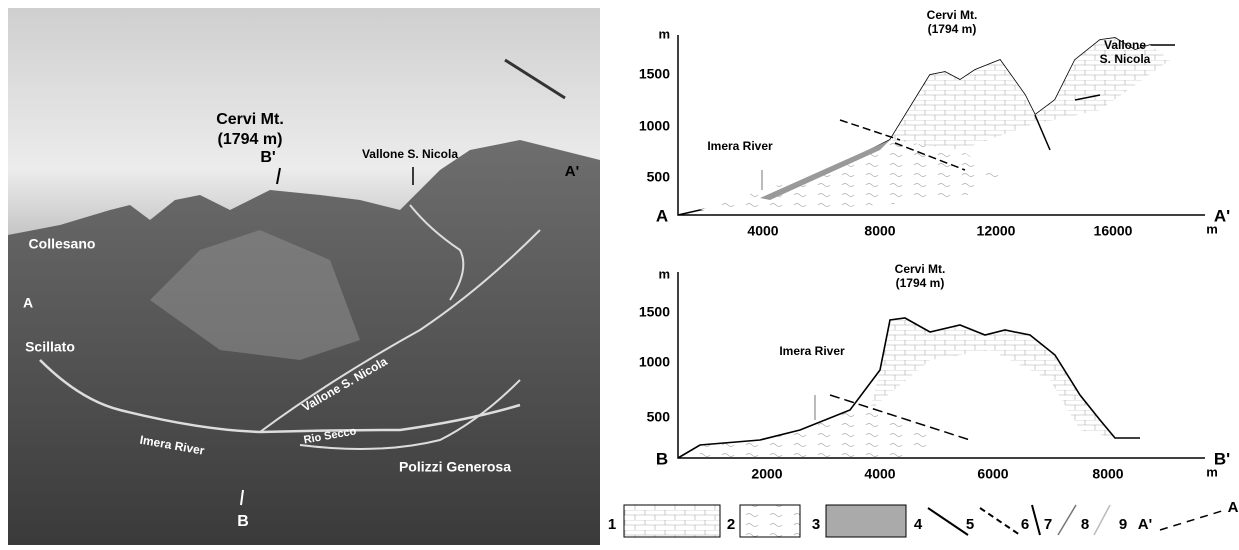 The width and height of the screenshot is (1239, 550). What do you see at coordinates (970, 524) in the screenshot?
I see `legend-label: 5` at bounding box center [970, 524].